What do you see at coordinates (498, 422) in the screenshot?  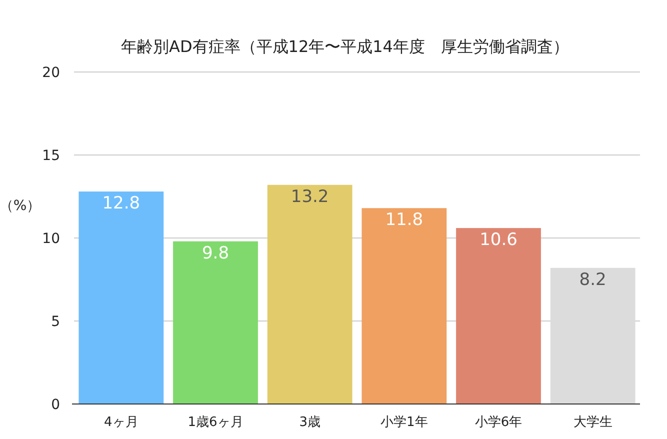 I see `x-tick-label: 小学6年` at bounding box center [498, 422].